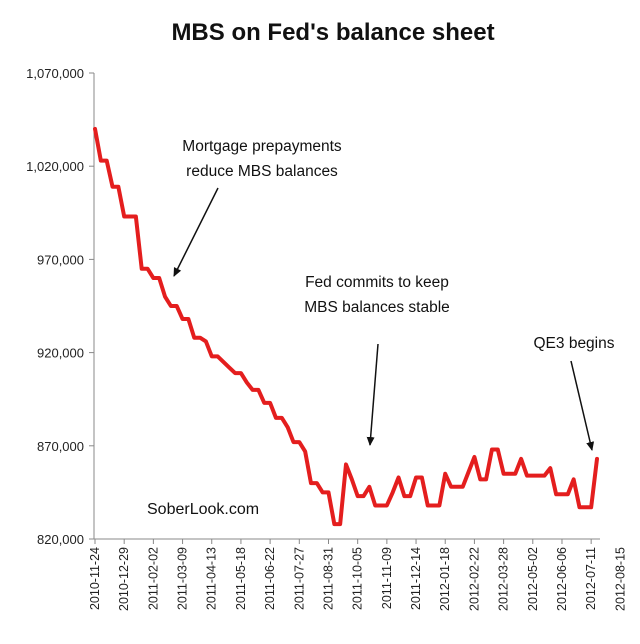 Image resolution: width=640 pixels, height=644 pixels. Describe the element at coordinates (262, 146) in the screenshot. I see `annotation-prepayments-line-1: Mortgage prepayments` at that location.